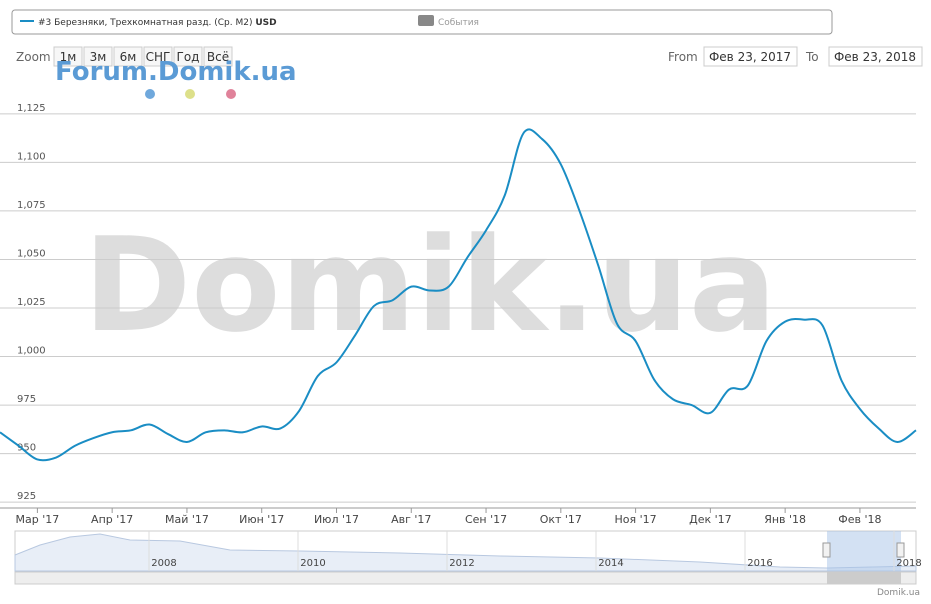 The width and height of the screenshot is (931, 604). What do you see at coordinates (864, 551) in the screenshot?
I see `navigator-range` at bounding box center [864, 551].